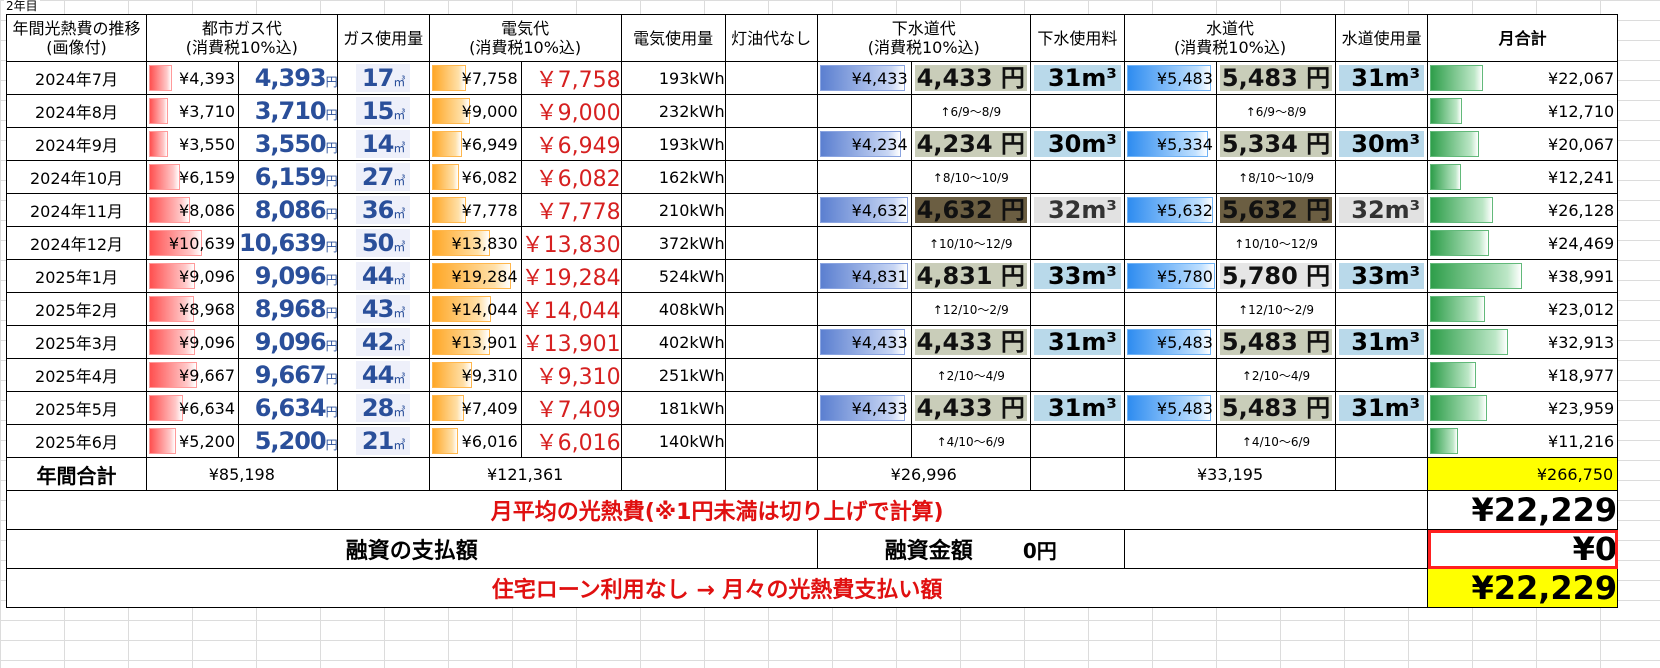  What do you see at coordinates (1523, 78) in the screenshot?
I see `monthly-total: ¥22,067` at bounding box center [1523, 78].